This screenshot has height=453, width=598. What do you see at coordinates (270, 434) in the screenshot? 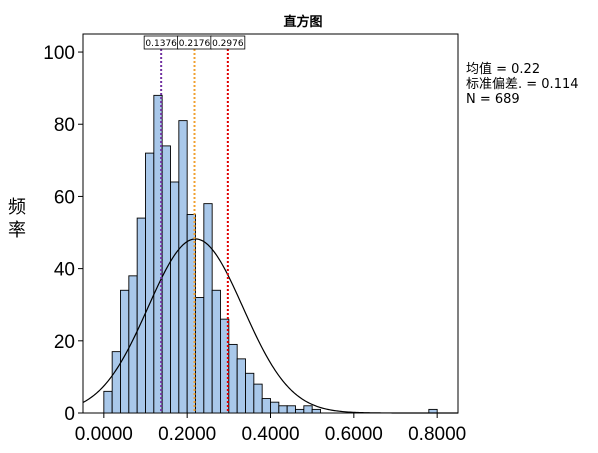
I see `x-tick-label: 0.4000` at bounding box center [270, 434].